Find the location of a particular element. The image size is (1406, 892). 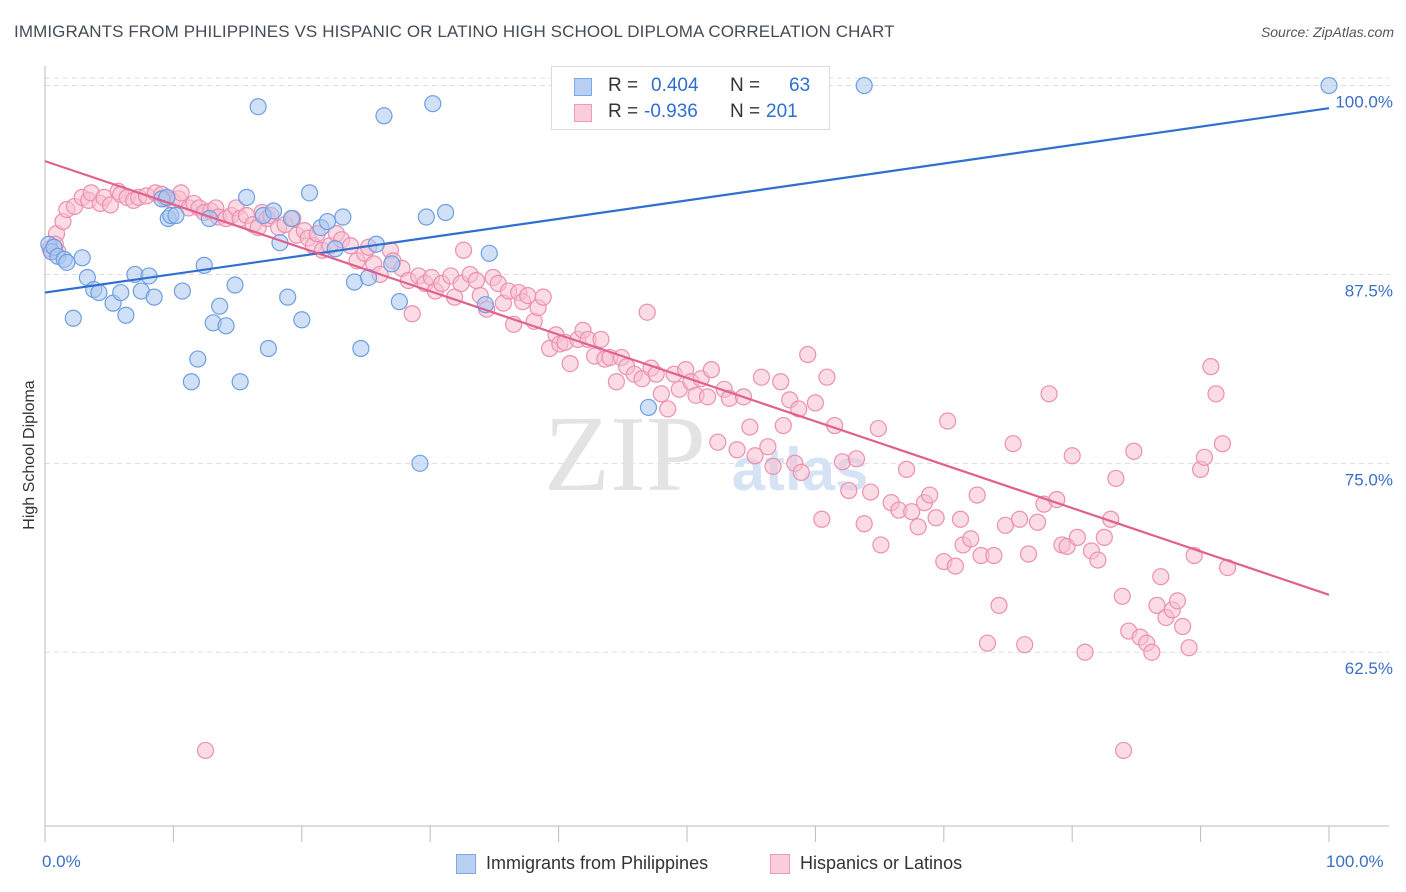

legend-swatch-pink is located at coordinates (583, 113).